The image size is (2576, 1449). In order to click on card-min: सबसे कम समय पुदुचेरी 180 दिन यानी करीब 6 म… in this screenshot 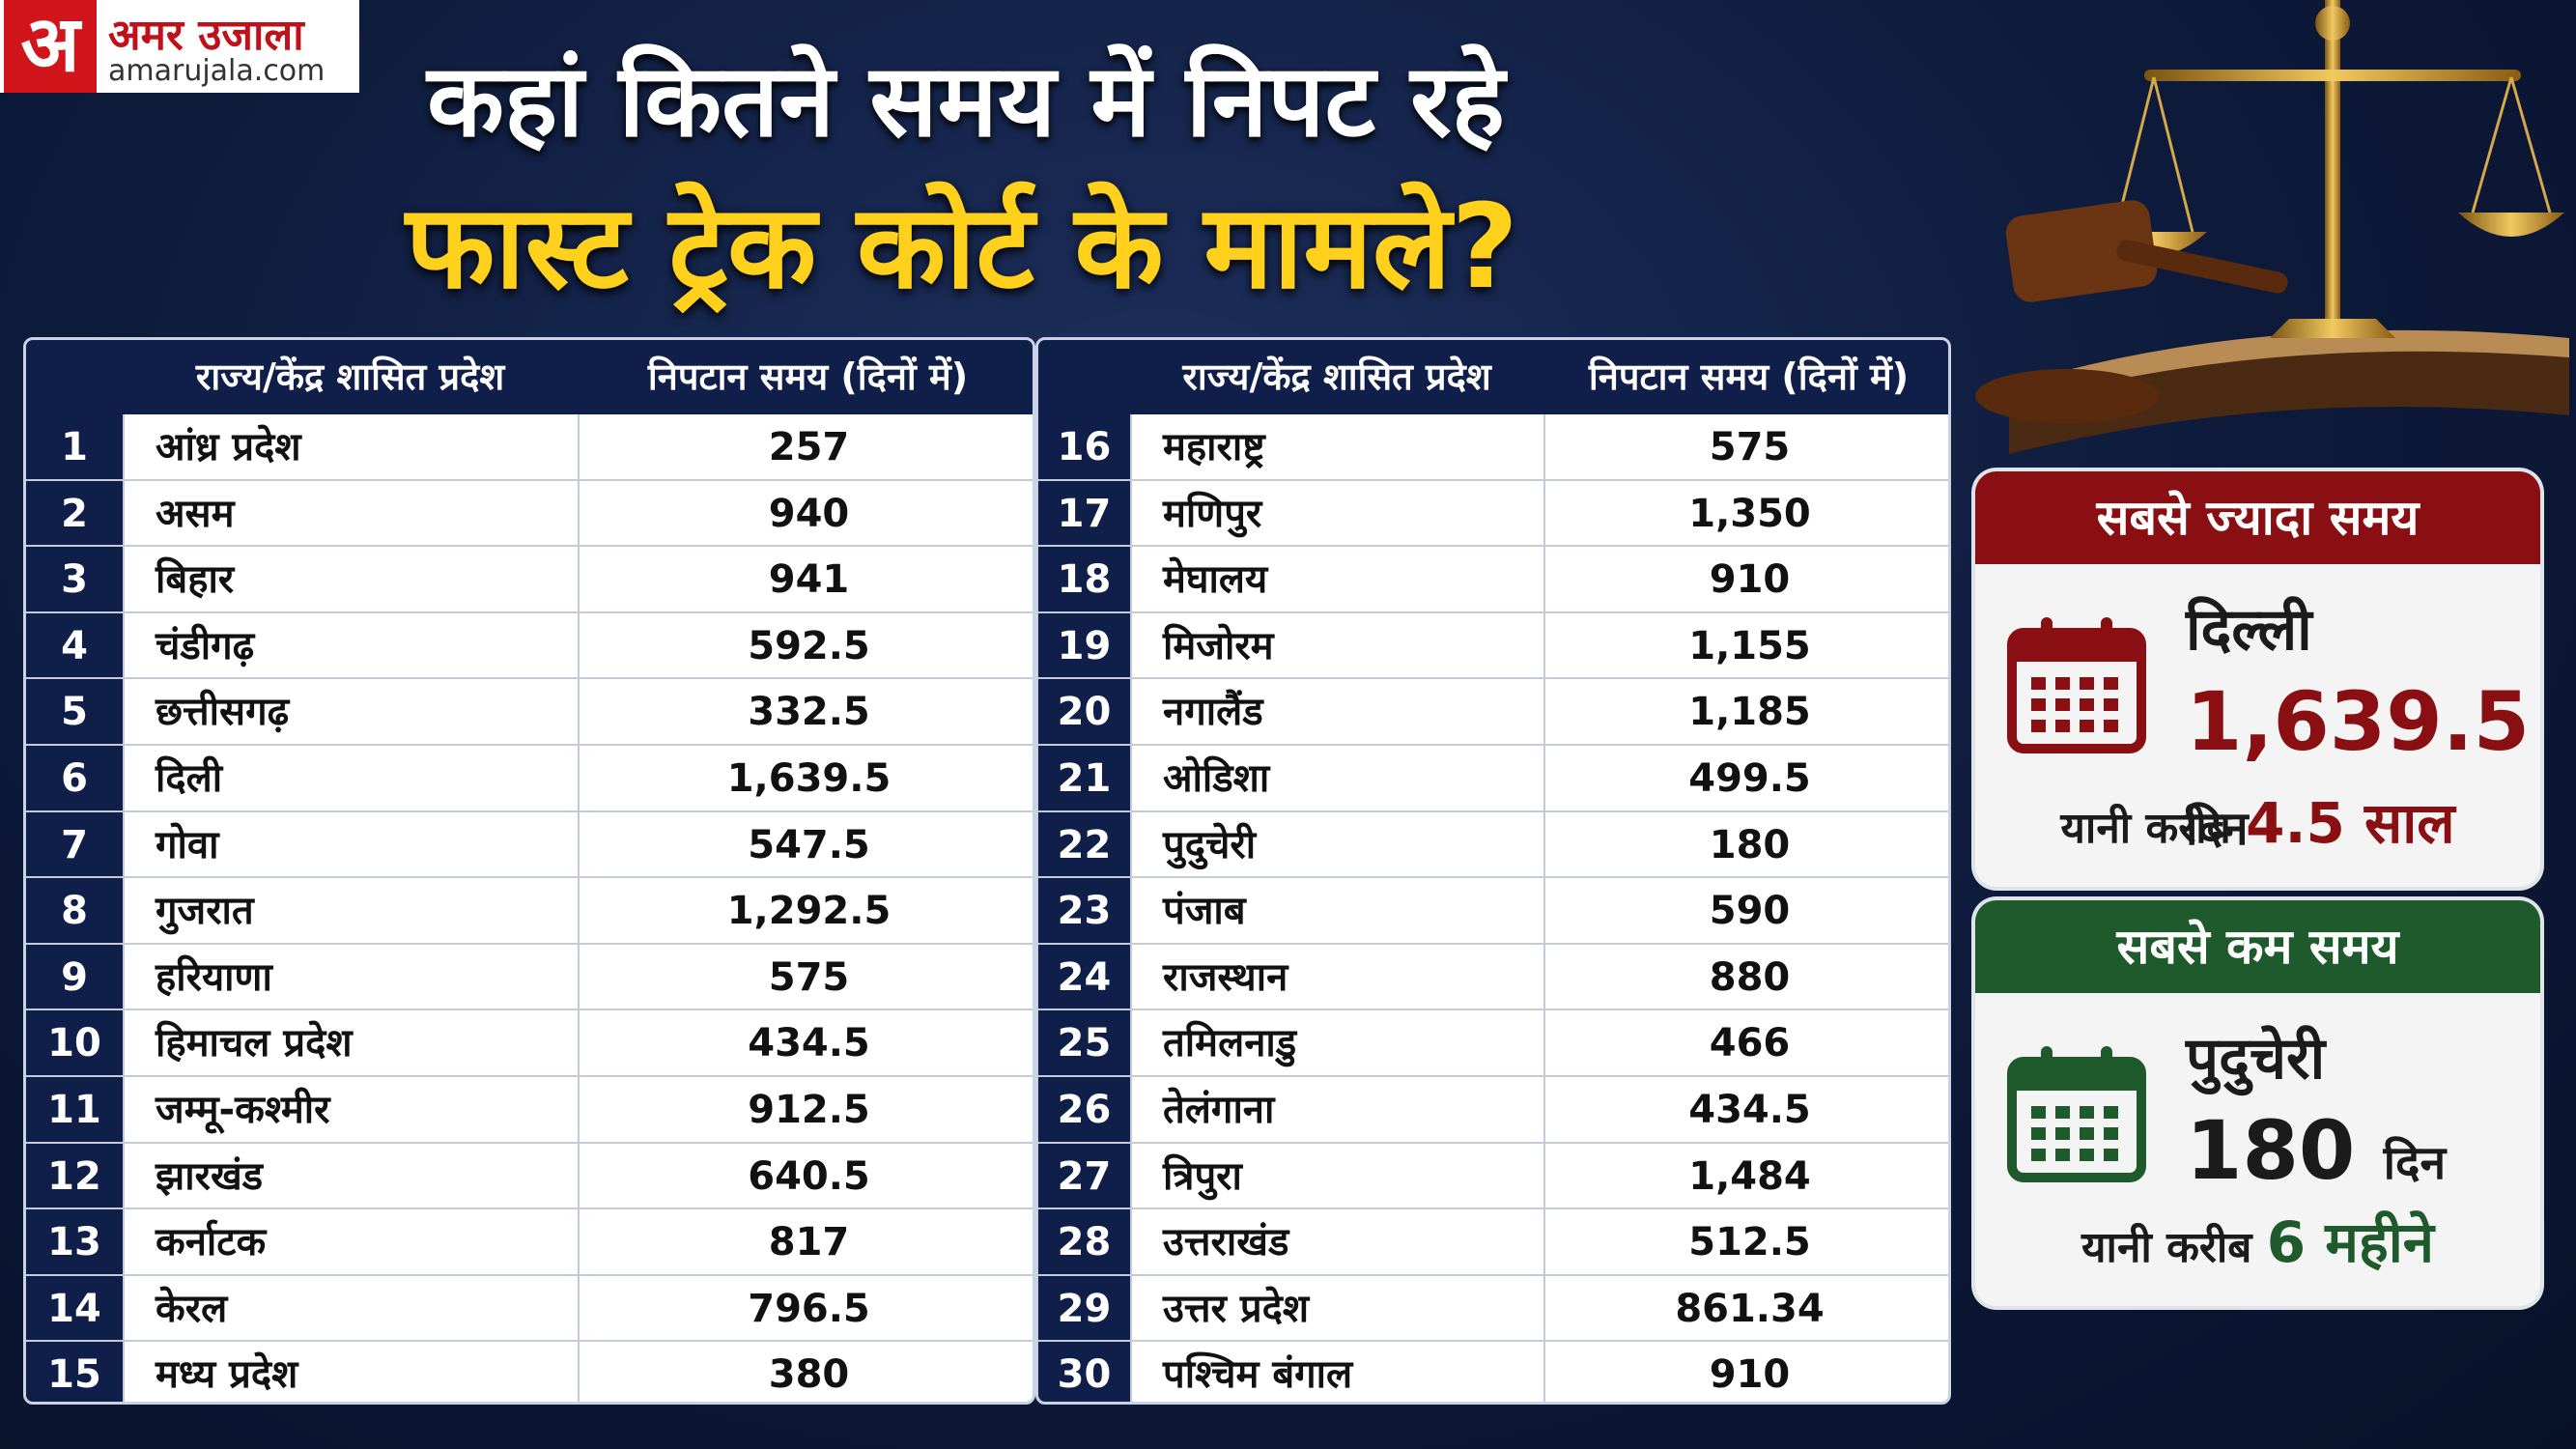, I will do `click(2257, 1103)`.